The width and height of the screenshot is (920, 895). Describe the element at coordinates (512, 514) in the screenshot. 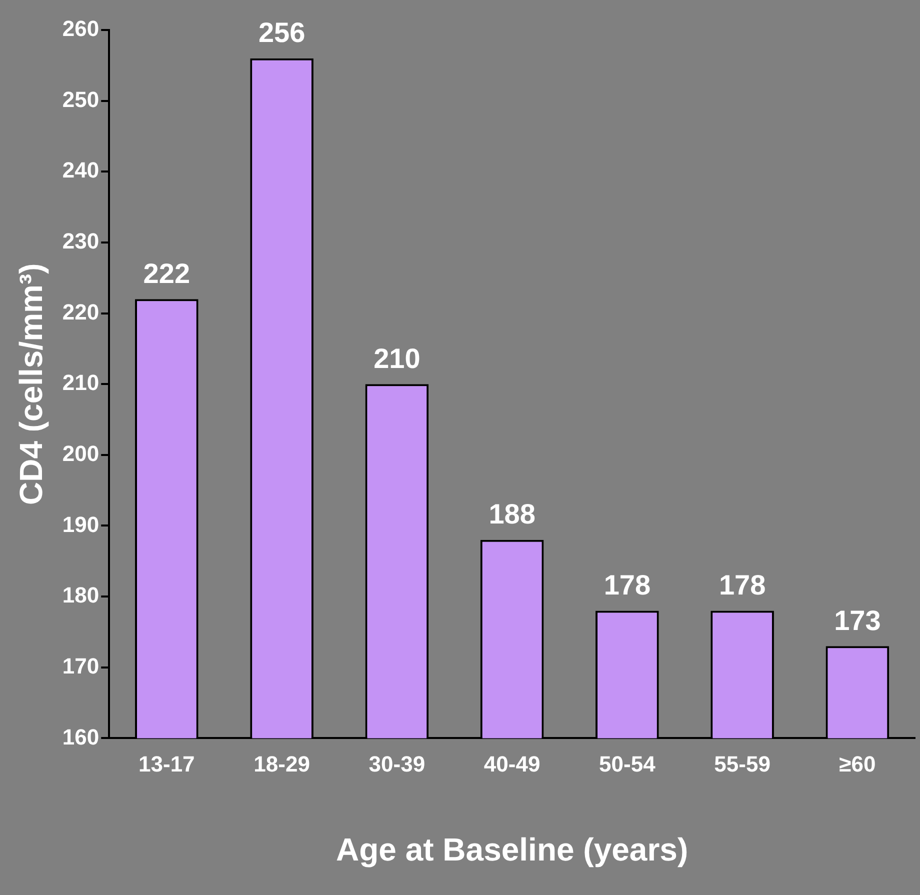

I see `data-label: 188` at that location.